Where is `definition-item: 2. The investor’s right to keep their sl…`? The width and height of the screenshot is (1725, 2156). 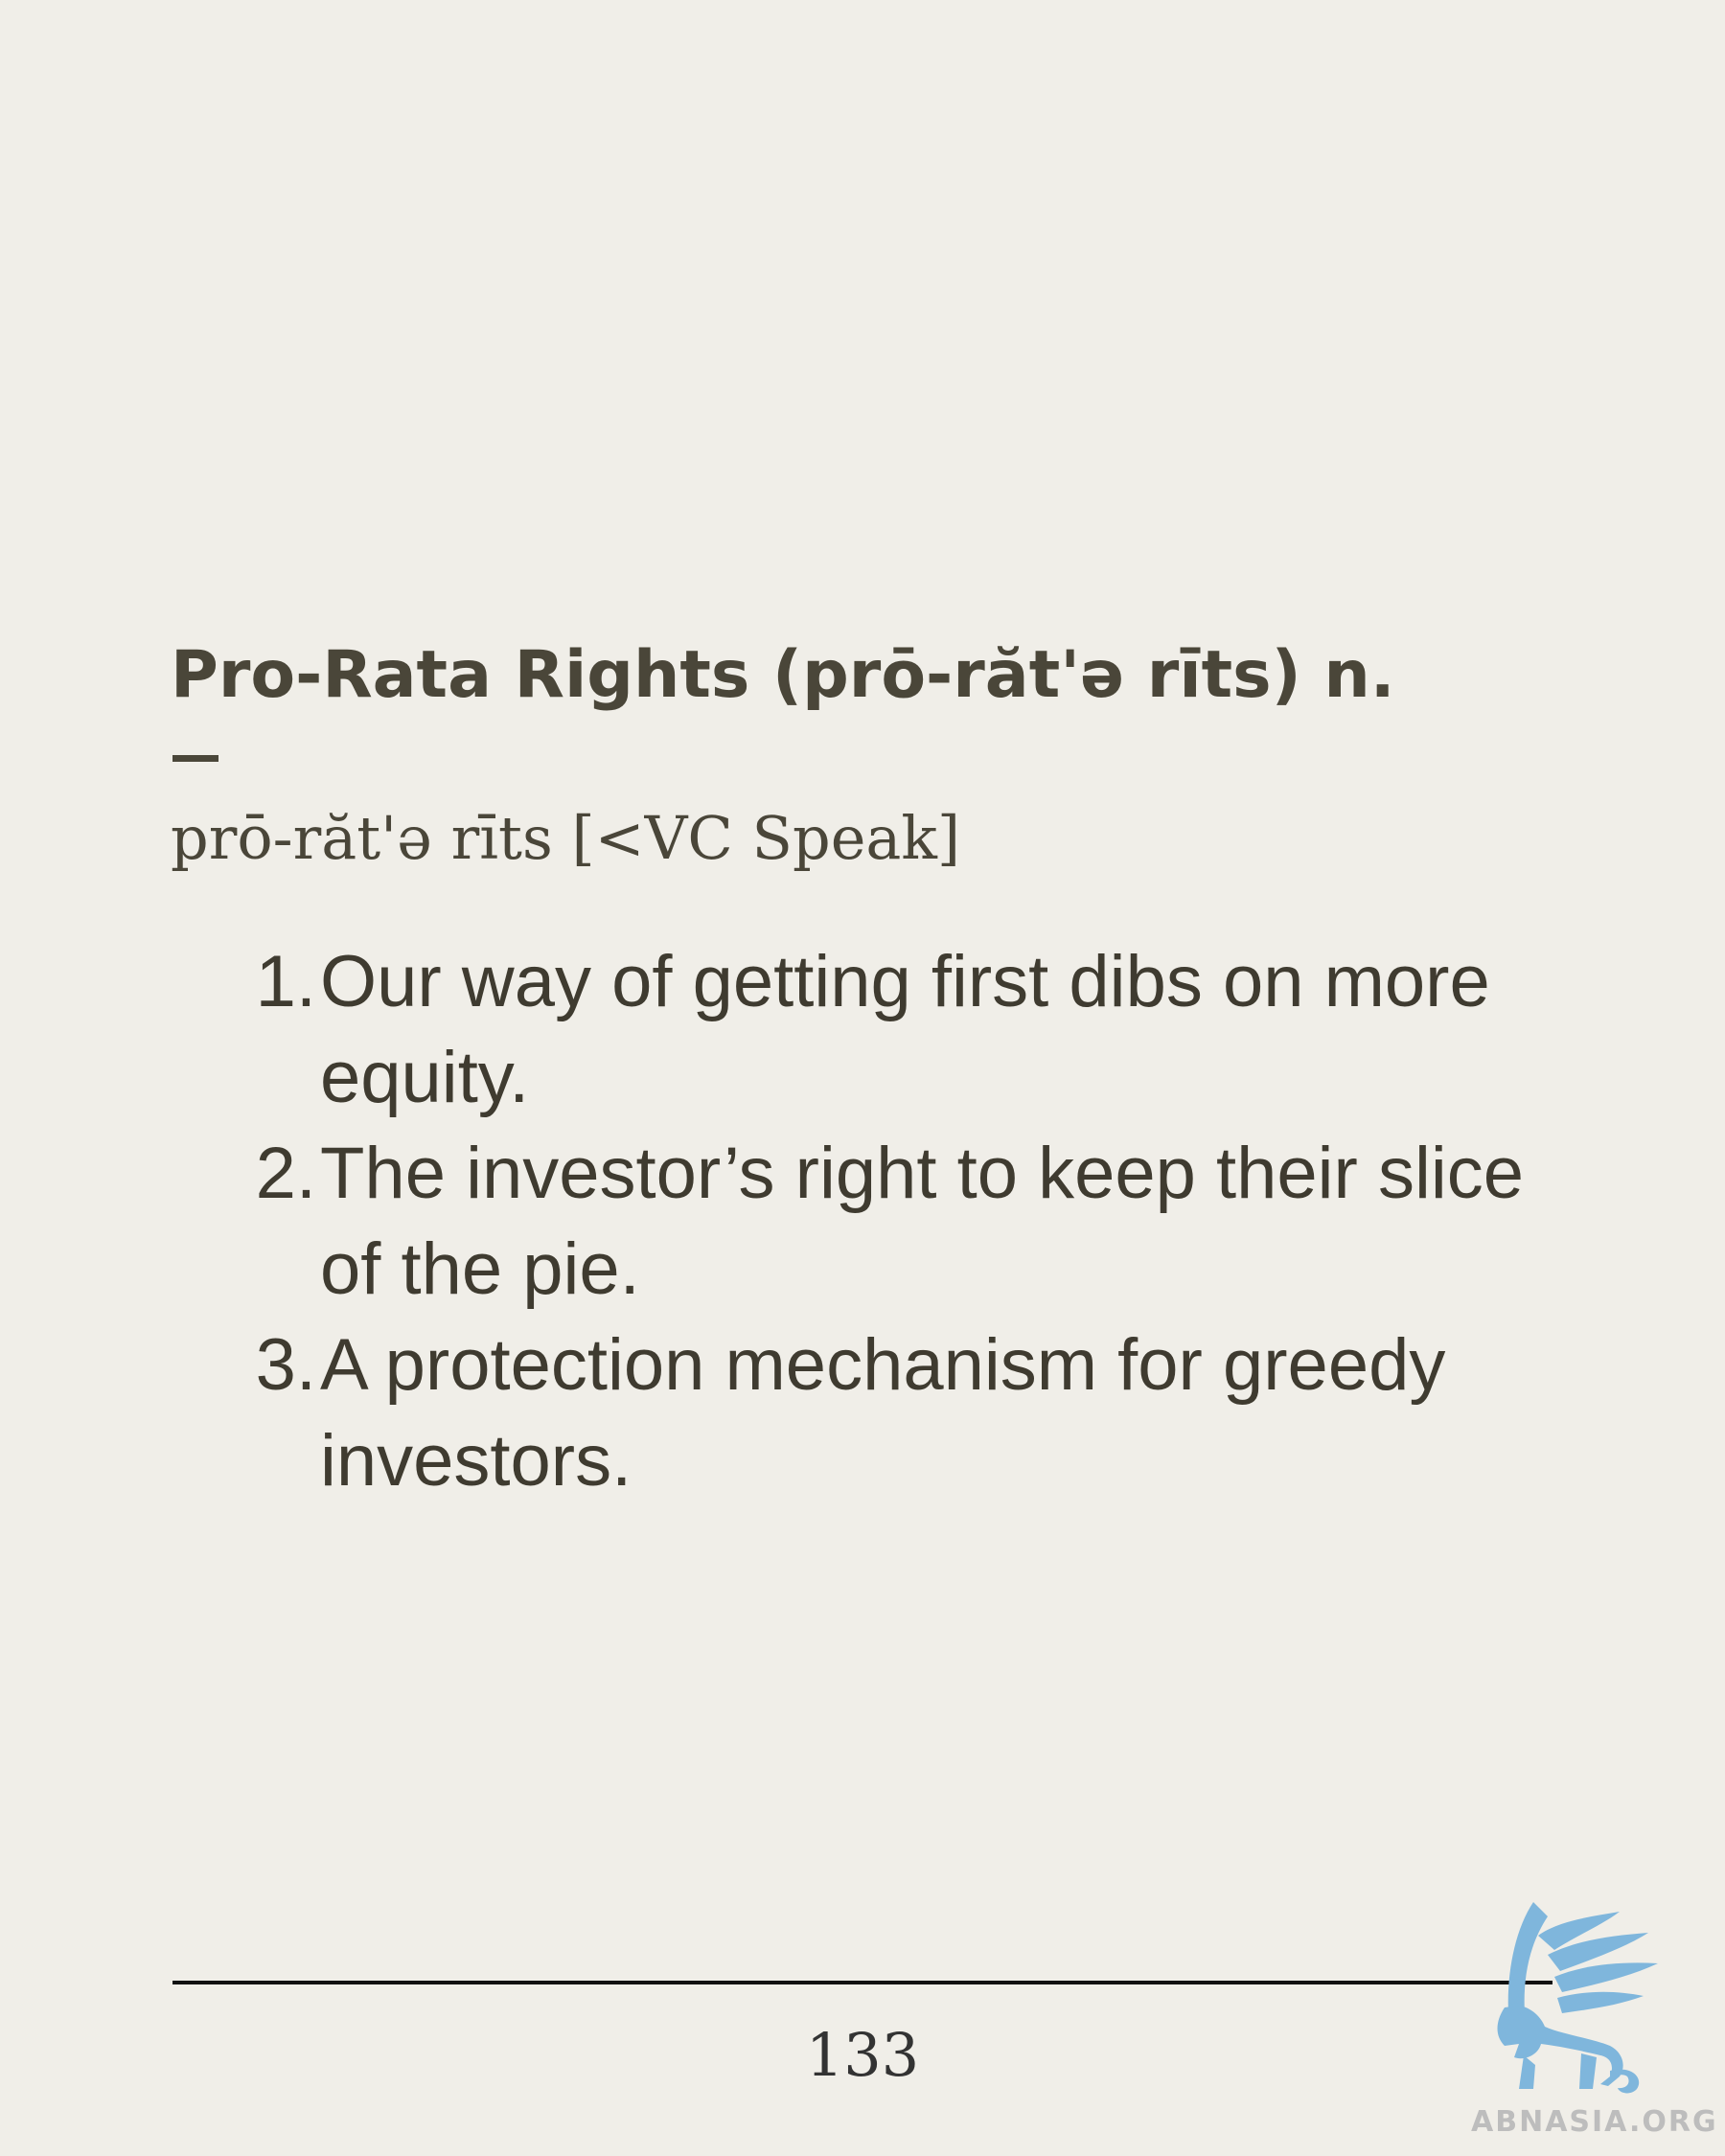 definition-item: 2. The investor’s right to keep their sl… is located at coordinates (901, 1222).